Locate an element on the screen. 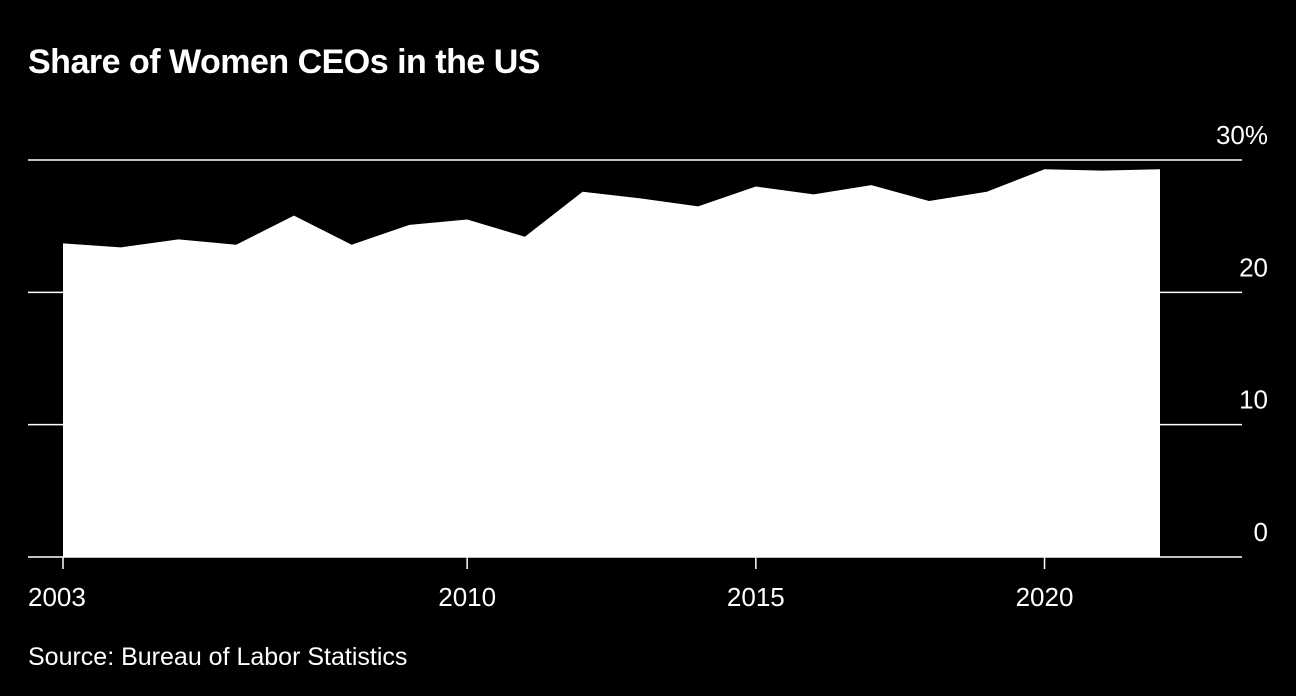 The image size is (1296, 696). y-tick-label-10: 10 is located at coordinates (1253, 400).